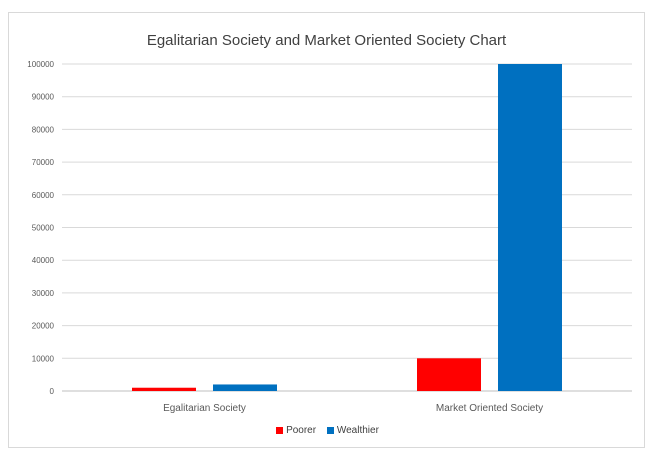 This screenshot has width=655, height=459. I want to click on y-tick-label: 90000, so click(43, 97).